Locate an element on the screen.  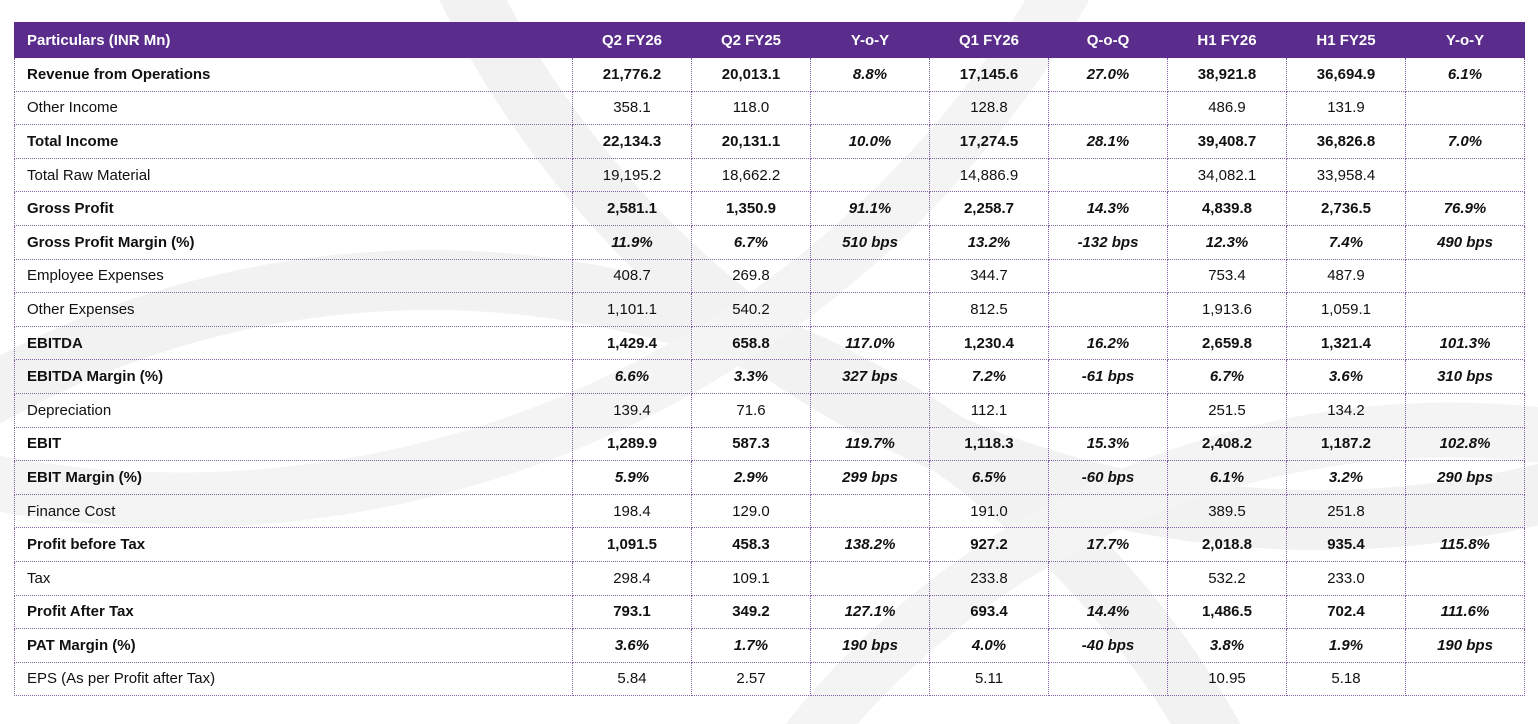
row-label: Profit before Tax is located at coordinates (293, 544).